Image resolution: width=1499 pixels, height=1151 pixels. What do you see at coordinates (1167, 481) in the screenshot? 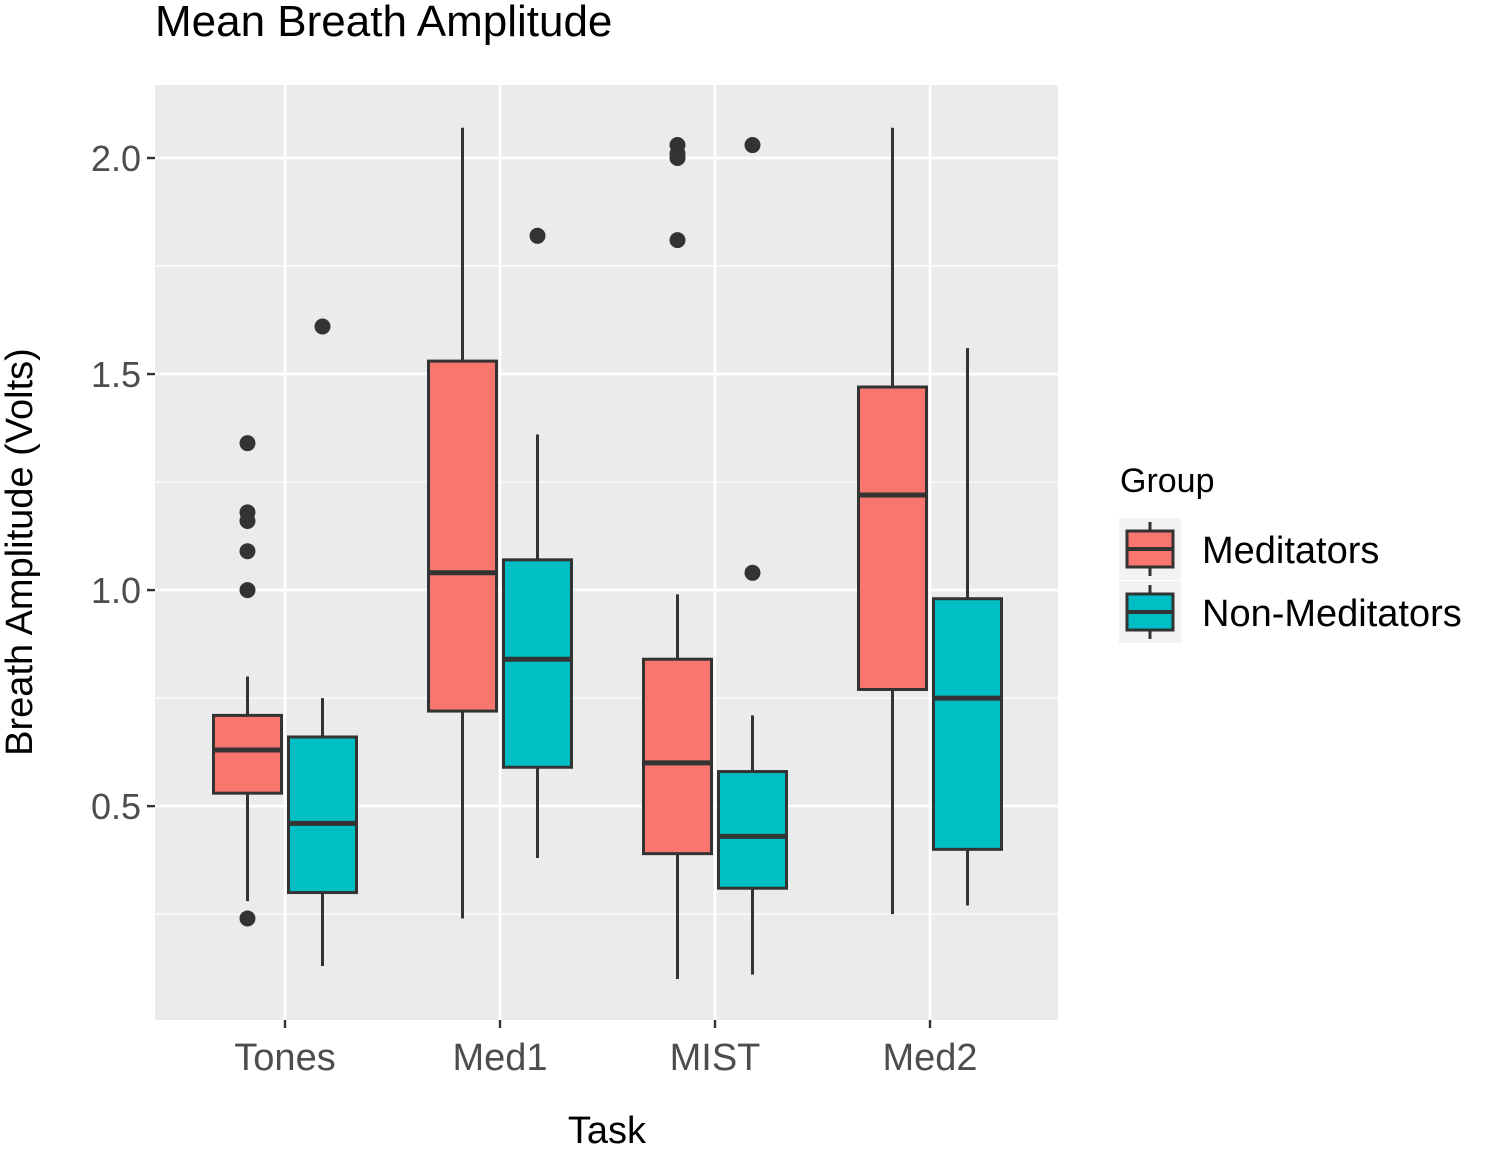
I see `legend-title: Group` at bounding box center [1167, 481].